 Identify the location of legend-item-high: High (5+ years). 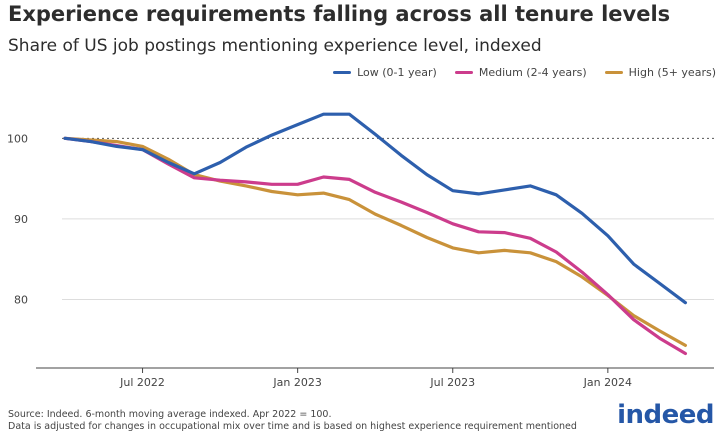
(660, 72).